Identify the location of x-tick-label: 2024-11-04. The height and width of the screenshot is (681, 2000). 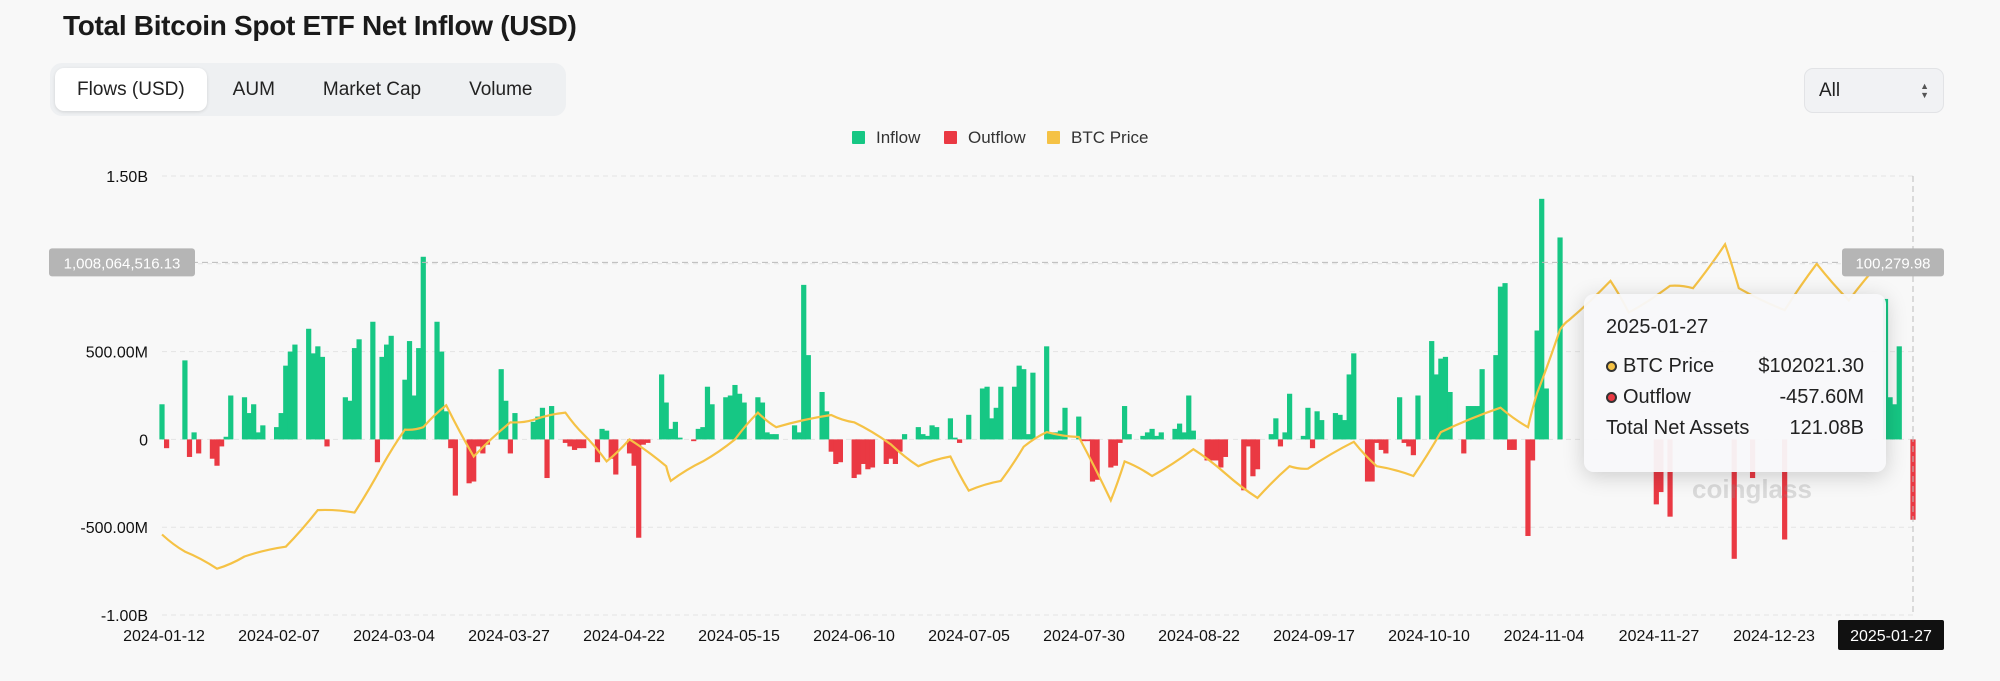
(1544, 636).